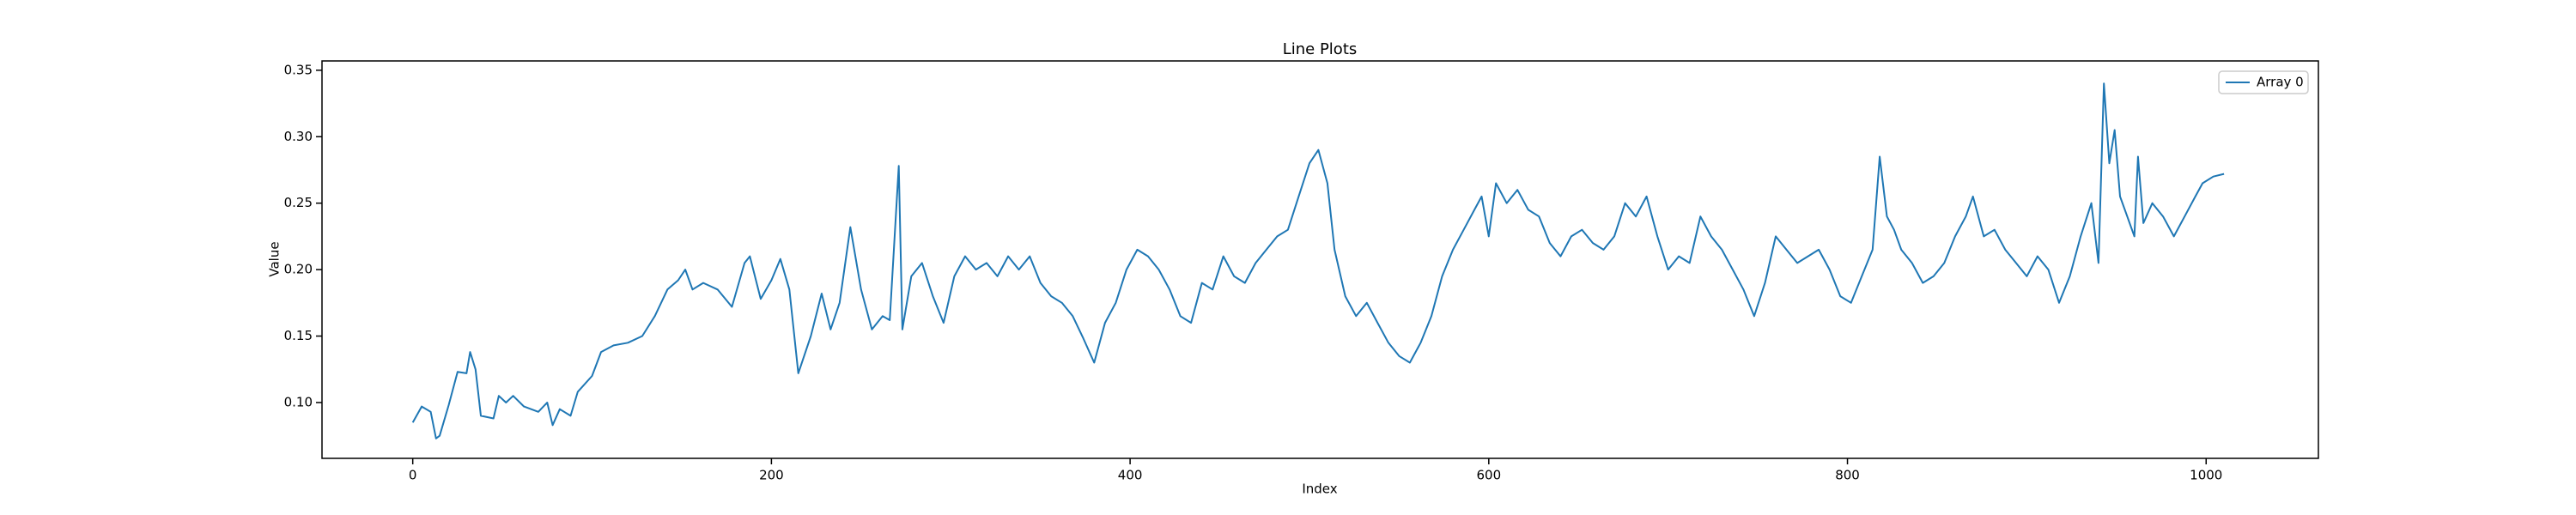 The height and width of the screenshot is (515, 2576). What do you see at coordinates (275, 258) in the screenshot?
I see `y-axis-label: Value` at bounding box center [275, 258].